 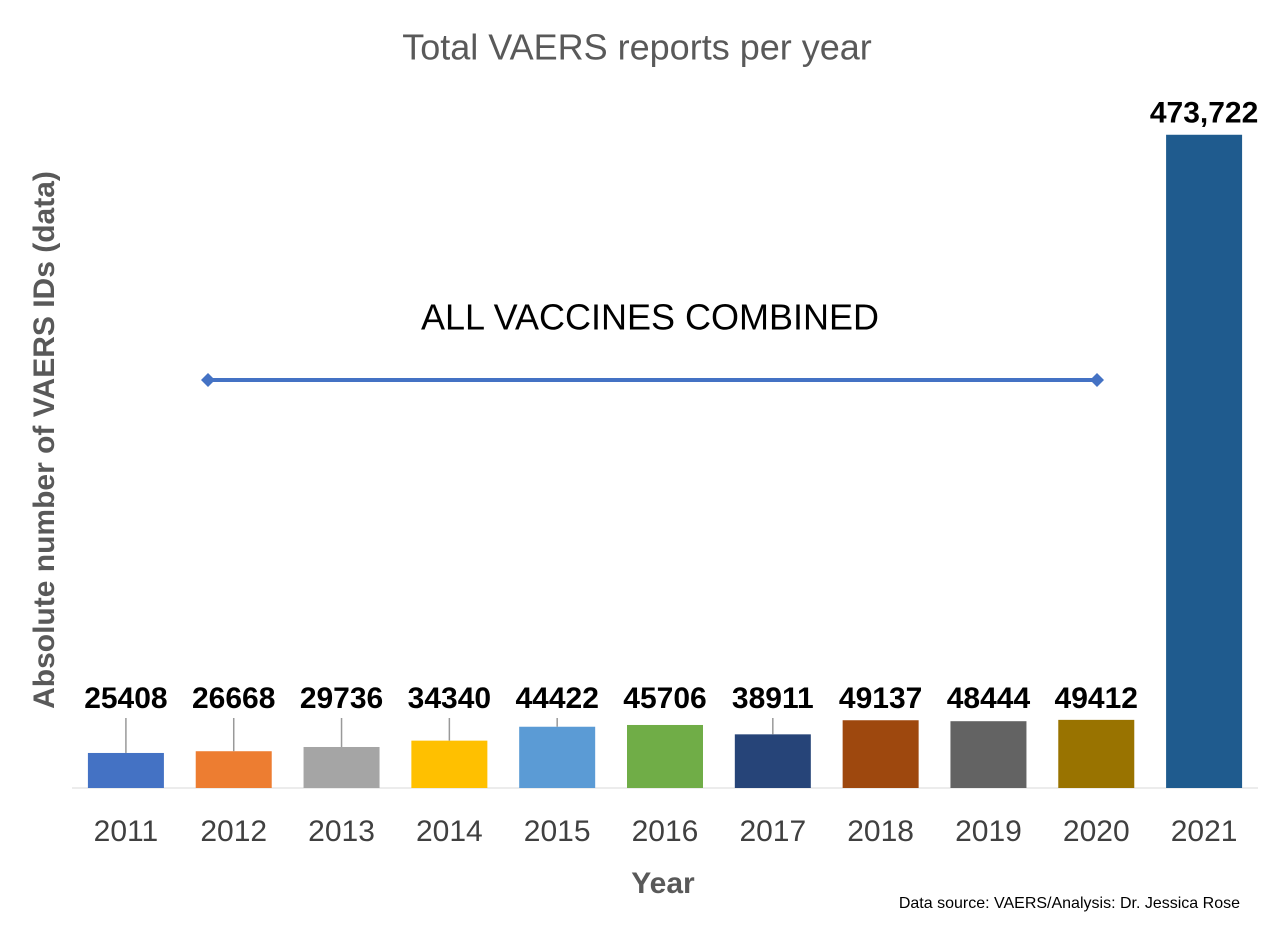 I want to click on value-label: 26668, so click(x=233, y=698).